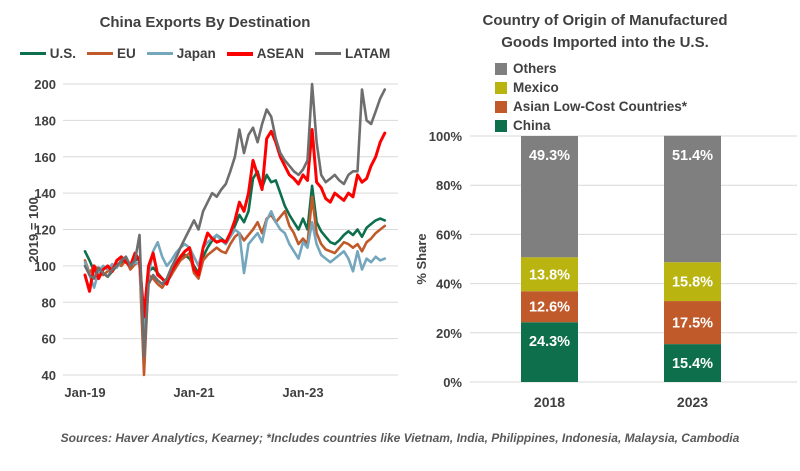 The width and height of the screenshot is (800, 471). Describe the element at coordinates (45, 120) in the screenshot. I see `y-tick-label: 180` at that location.